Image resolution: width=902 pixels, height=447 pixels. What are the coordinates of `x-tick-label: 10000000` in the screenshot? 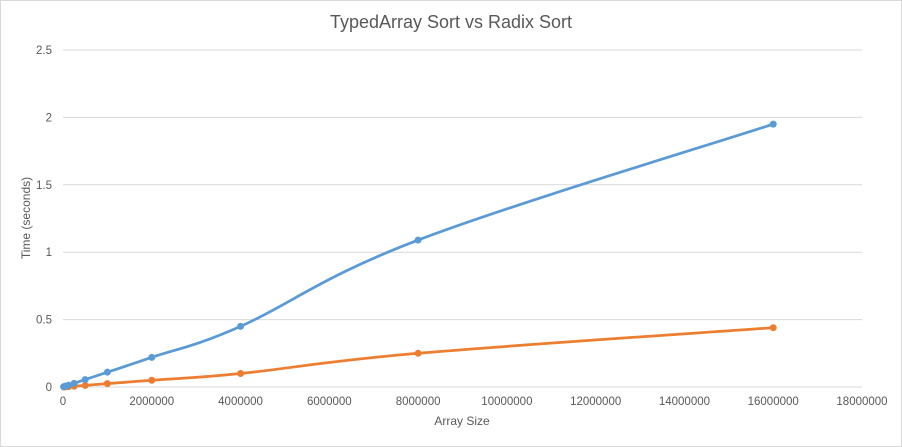 It's located at (506, 402).